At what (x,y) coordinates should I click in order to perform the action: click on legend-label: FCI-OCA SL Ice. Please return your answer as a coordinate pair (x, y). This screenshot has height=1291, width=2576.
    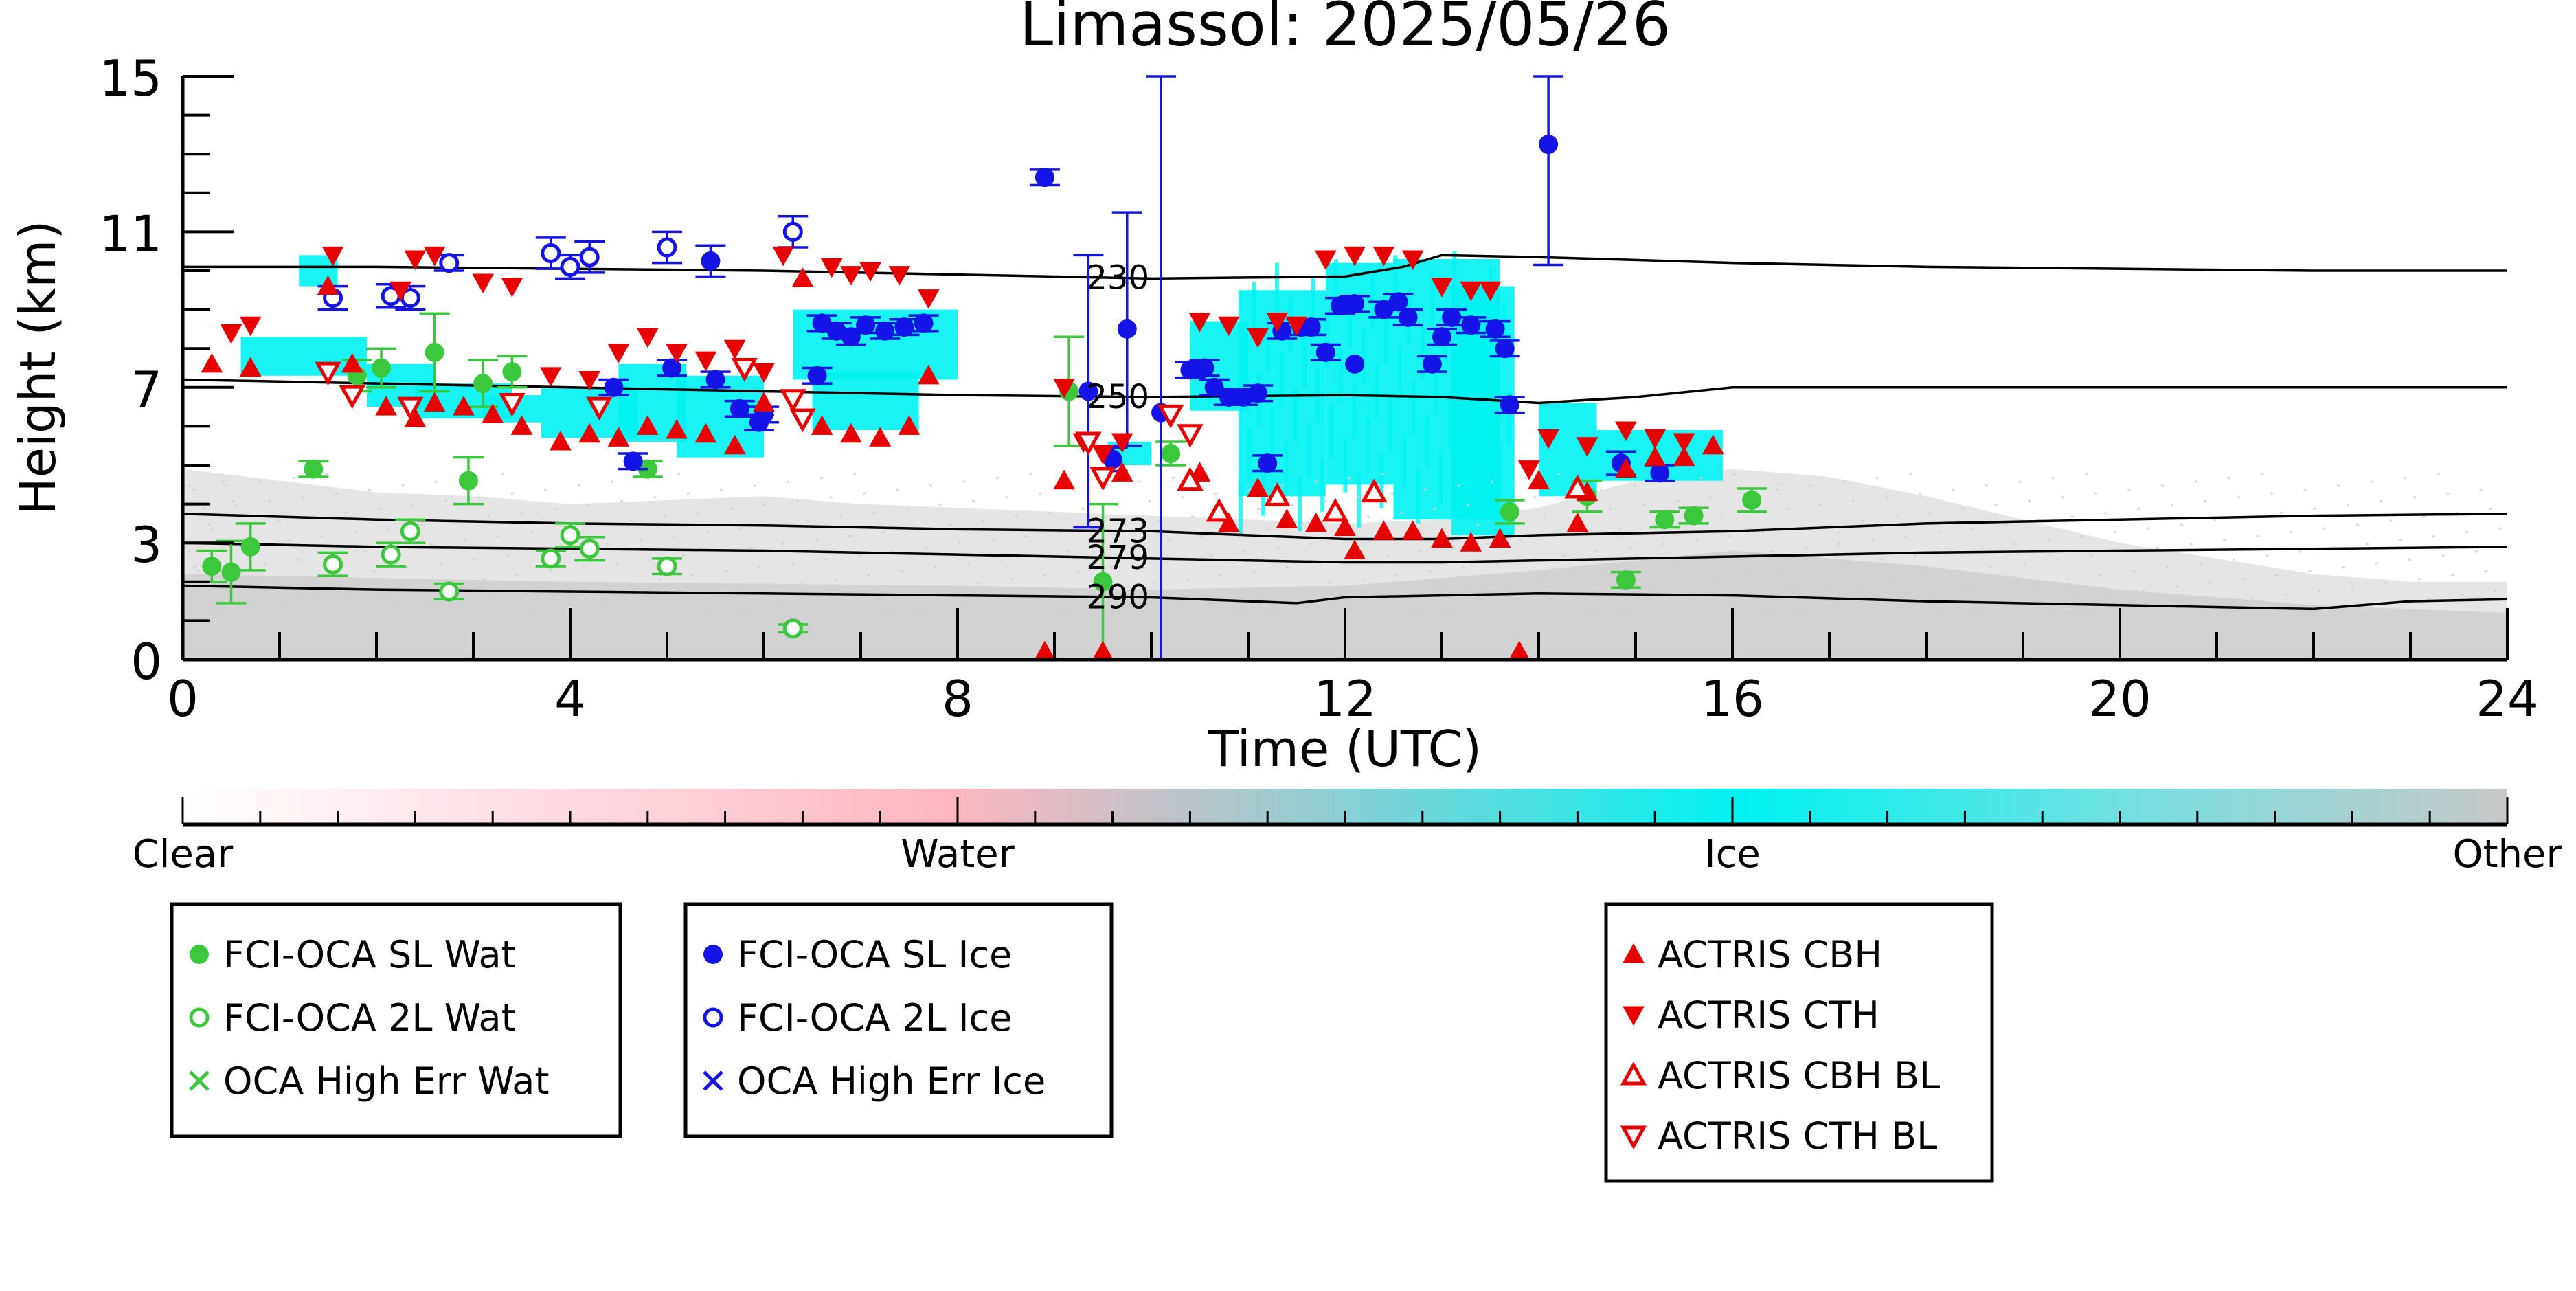
    Looking at the image, I should click on (874, 954).